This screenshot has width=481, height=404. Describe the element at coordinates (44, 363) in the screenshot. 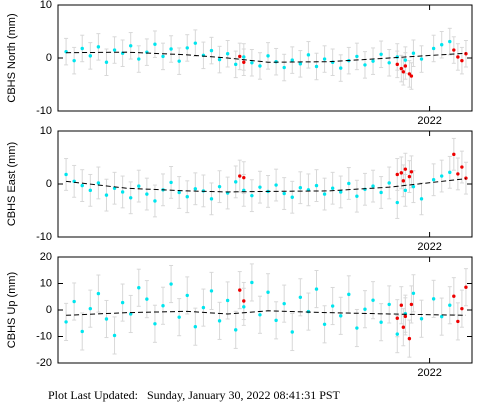

I see `y-tick-label: -20` at that location.